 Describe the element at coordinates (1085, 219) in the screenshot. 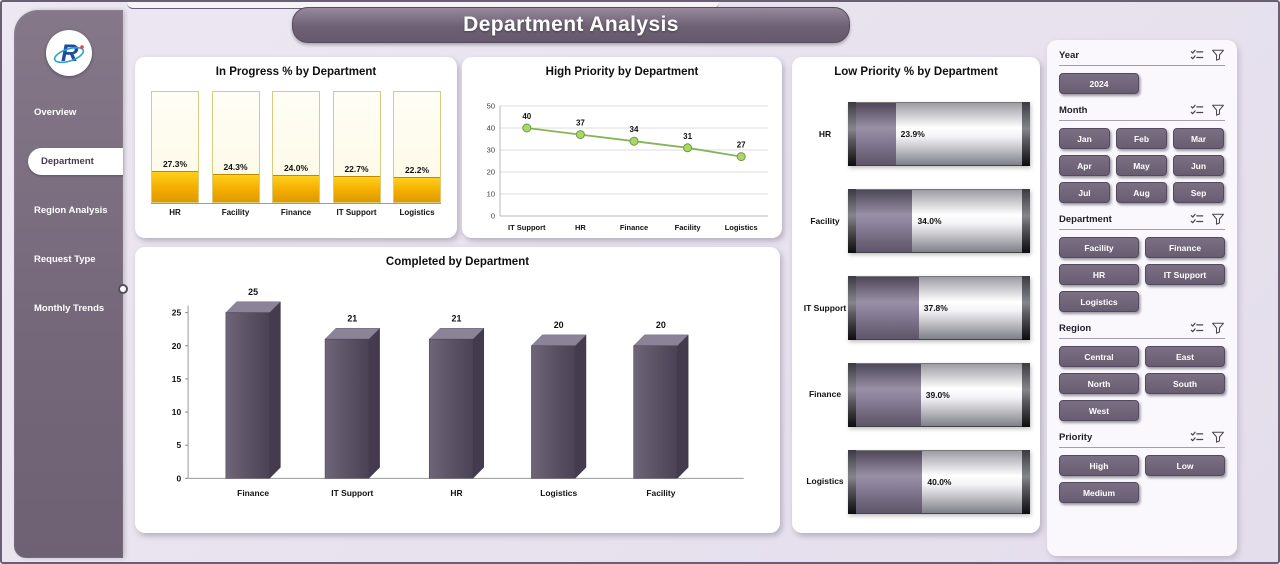

I see `slicer-title: Department` at that location.